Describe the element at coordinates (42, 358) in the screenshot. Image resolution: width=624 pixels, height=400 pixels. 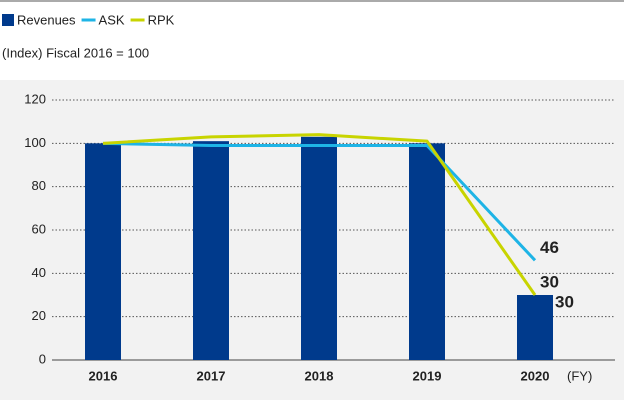
I see `y-tick-label: 0` at that location.